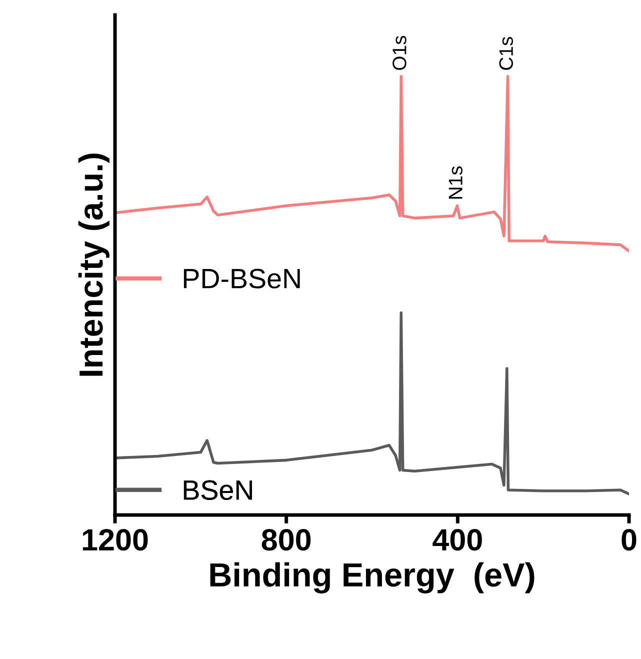  What do you see at coordinates (94, 265) in the screenshot?
I see `y-axis-title: Intencity (a.u.)` at bounding box center [94, 265].